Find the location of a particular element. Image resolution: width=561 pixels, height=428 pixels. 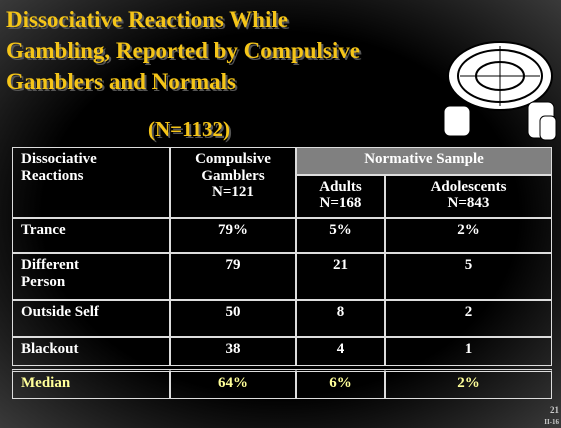

table-cell: 79 is located at coordinates (233, 276).